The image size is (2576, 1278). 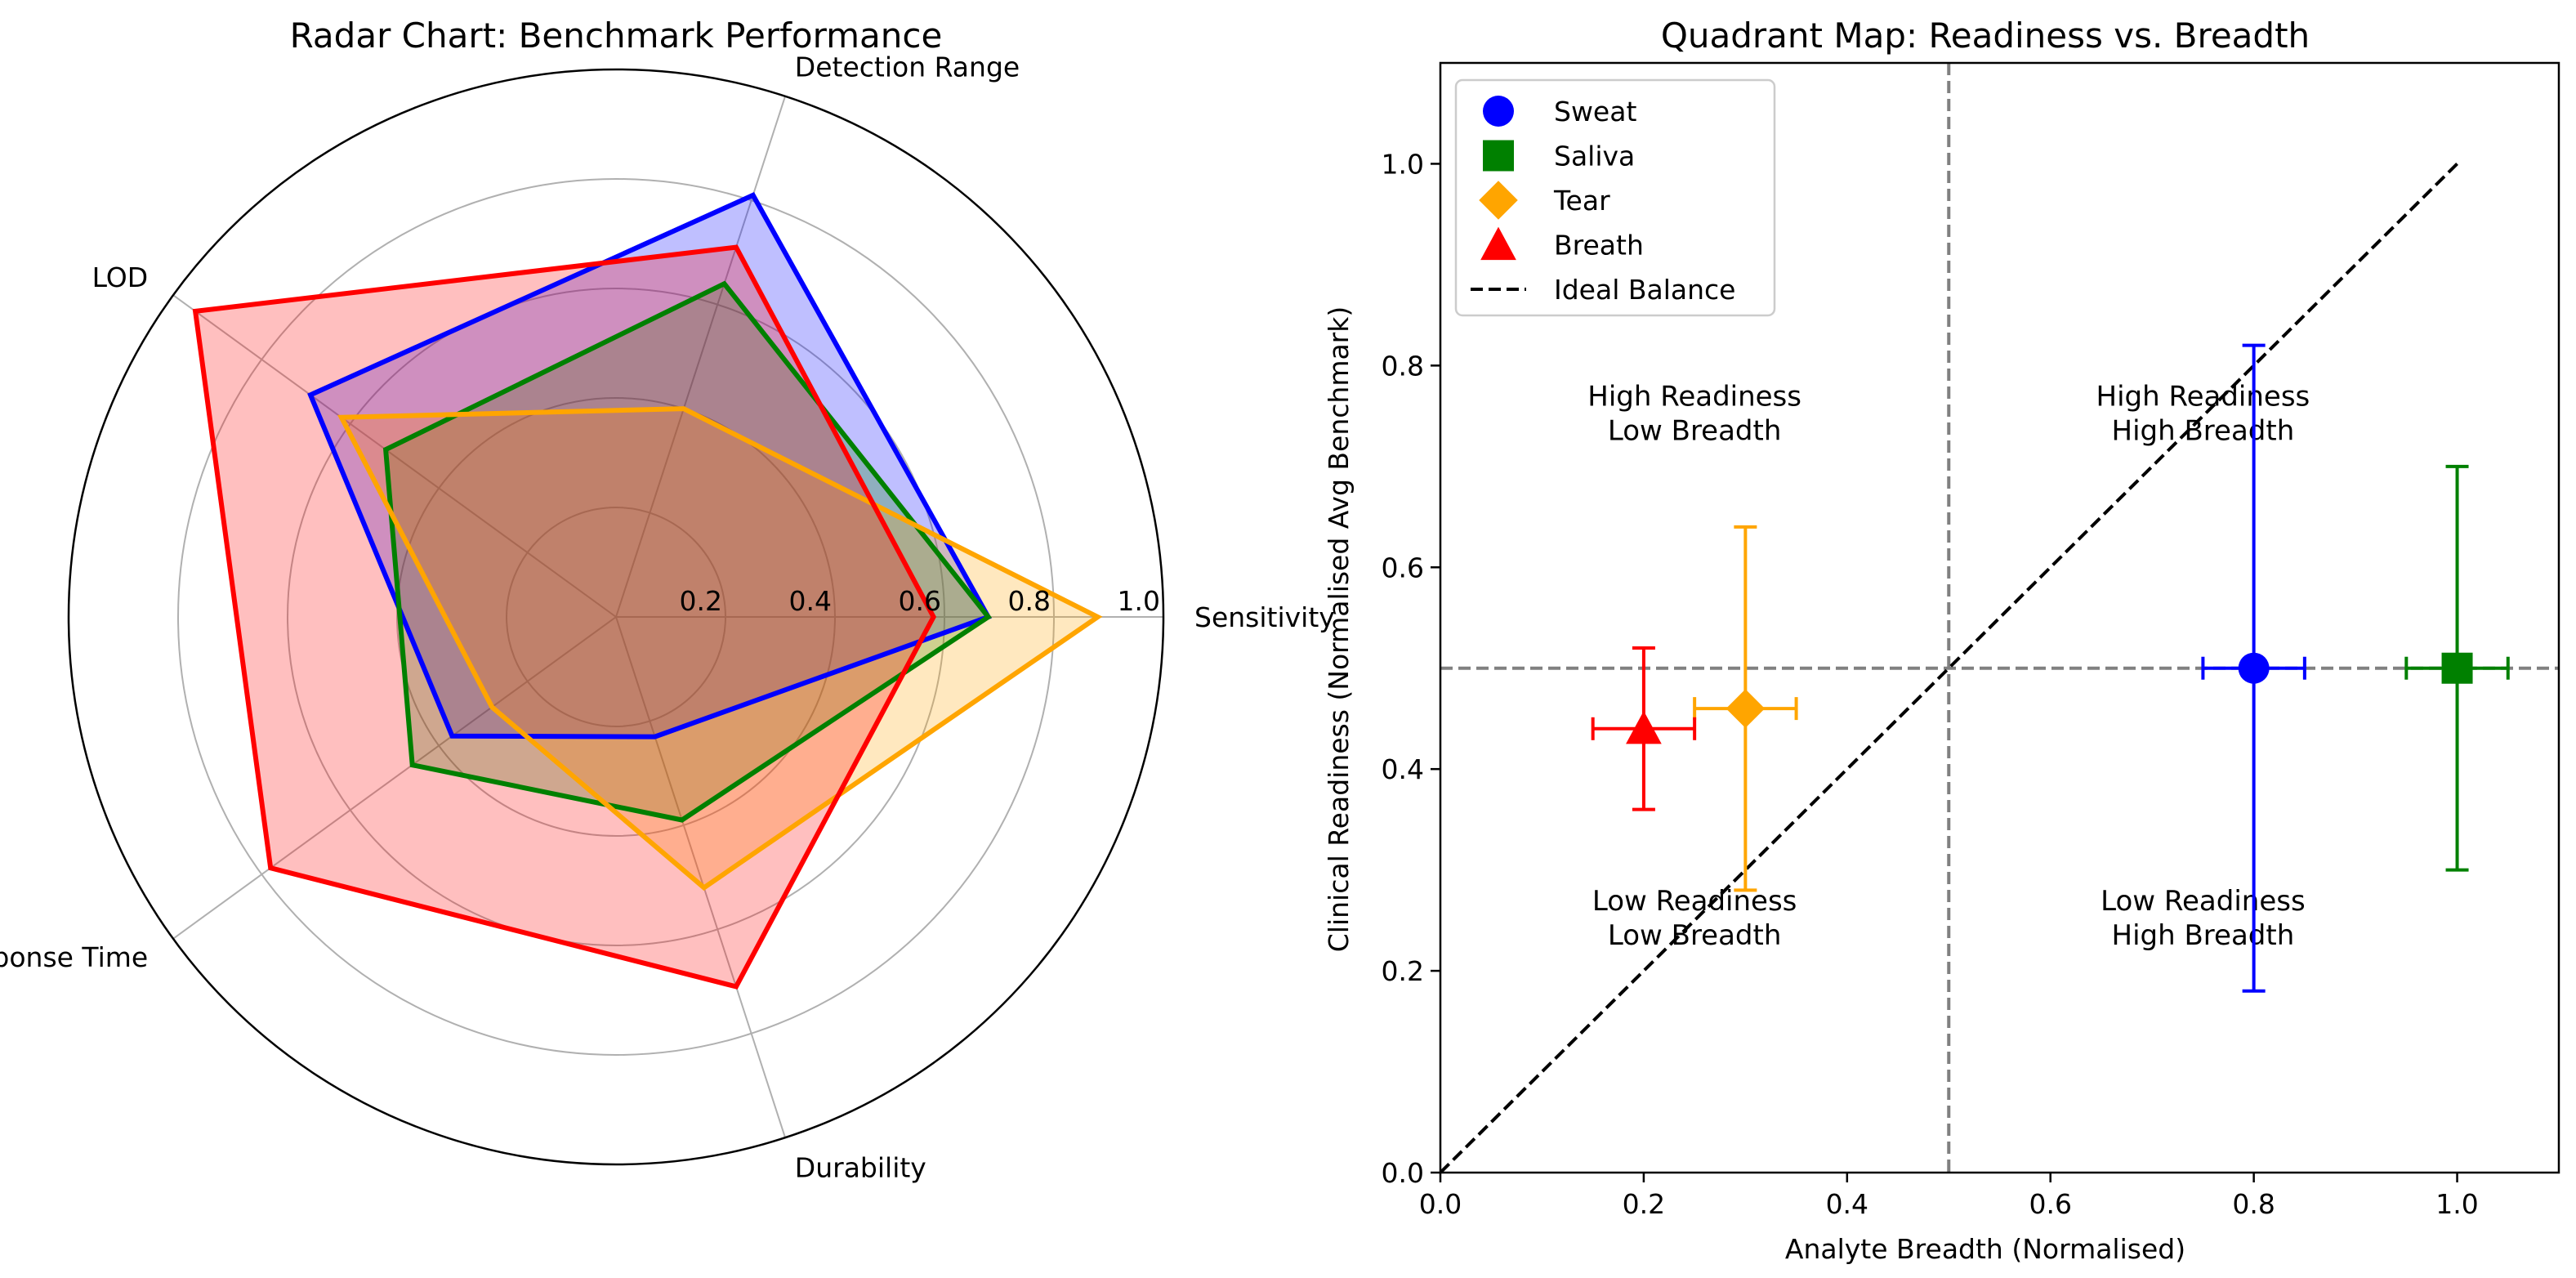 I want to click on radar-line-sweat, so click(x=650, y=466).